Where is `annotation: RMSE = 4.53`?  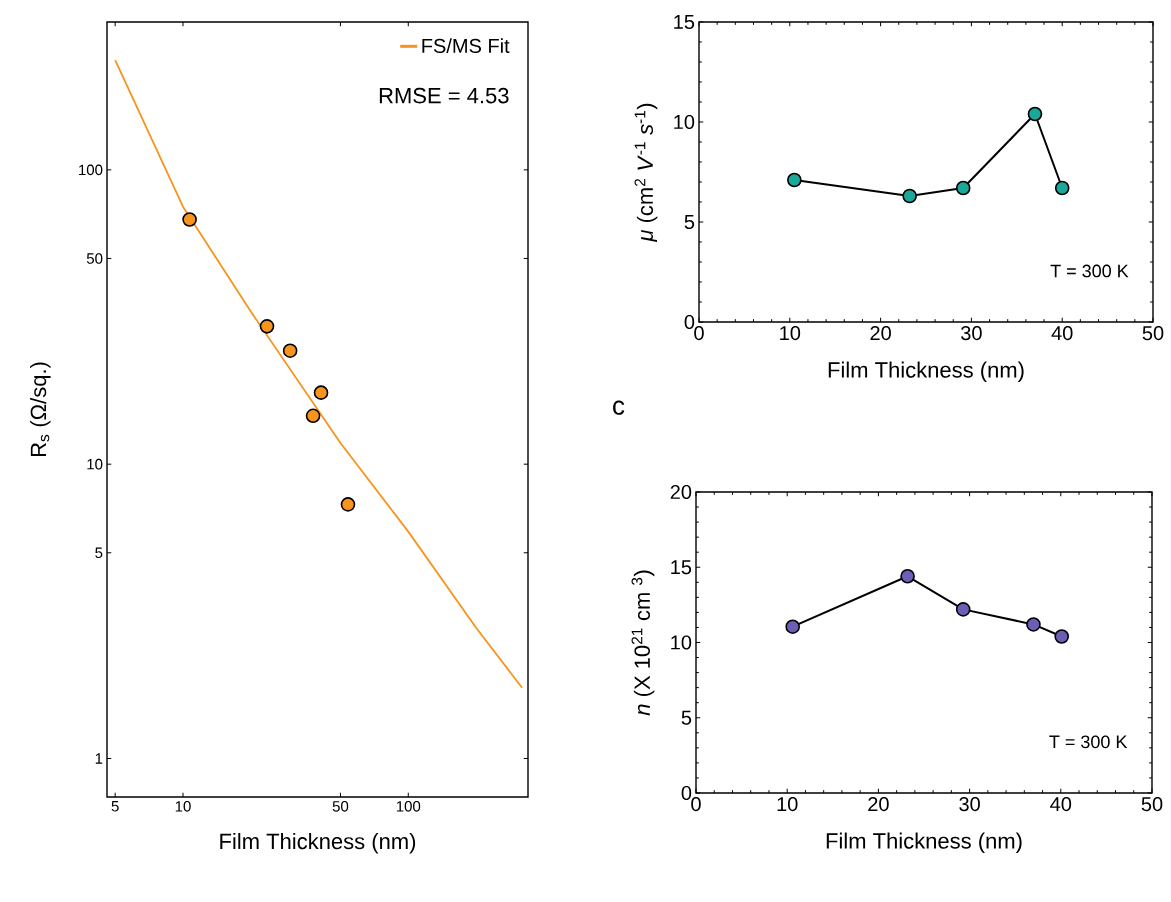
annotation: RMSE = 4.53 is located at coordinates (444, 95).